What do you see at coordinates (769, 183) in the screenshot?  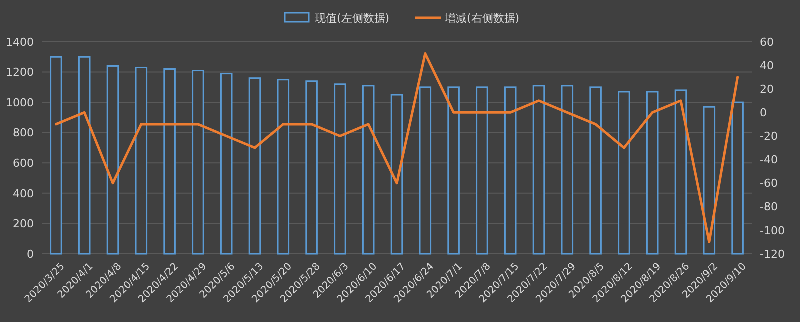 I see `y2-tick-label: -60` at bounding box center [769, 183].